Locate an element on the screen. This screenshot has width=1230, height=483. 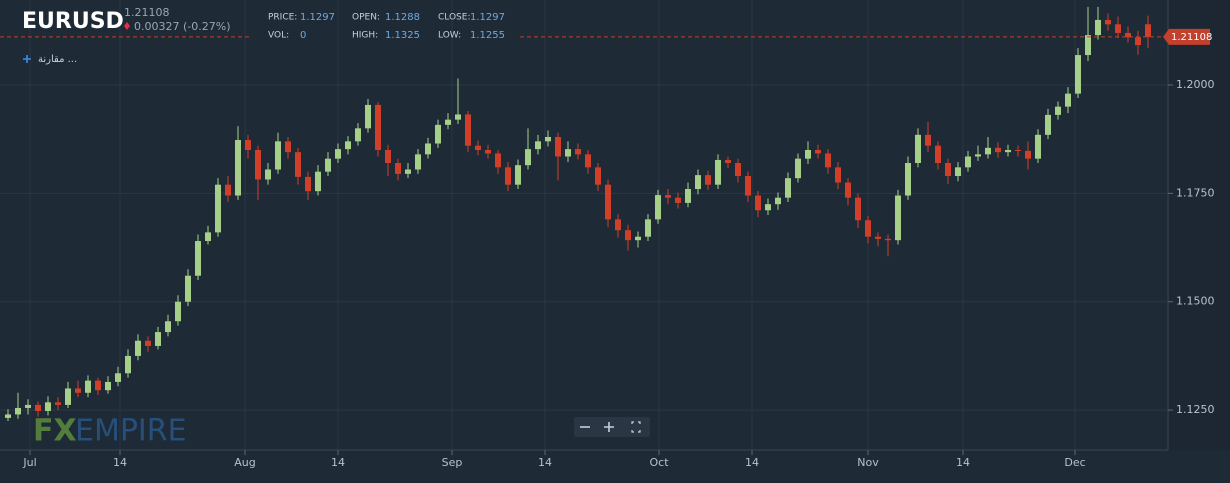
stat-label: PRICE: is located at coordinates (282, 18).